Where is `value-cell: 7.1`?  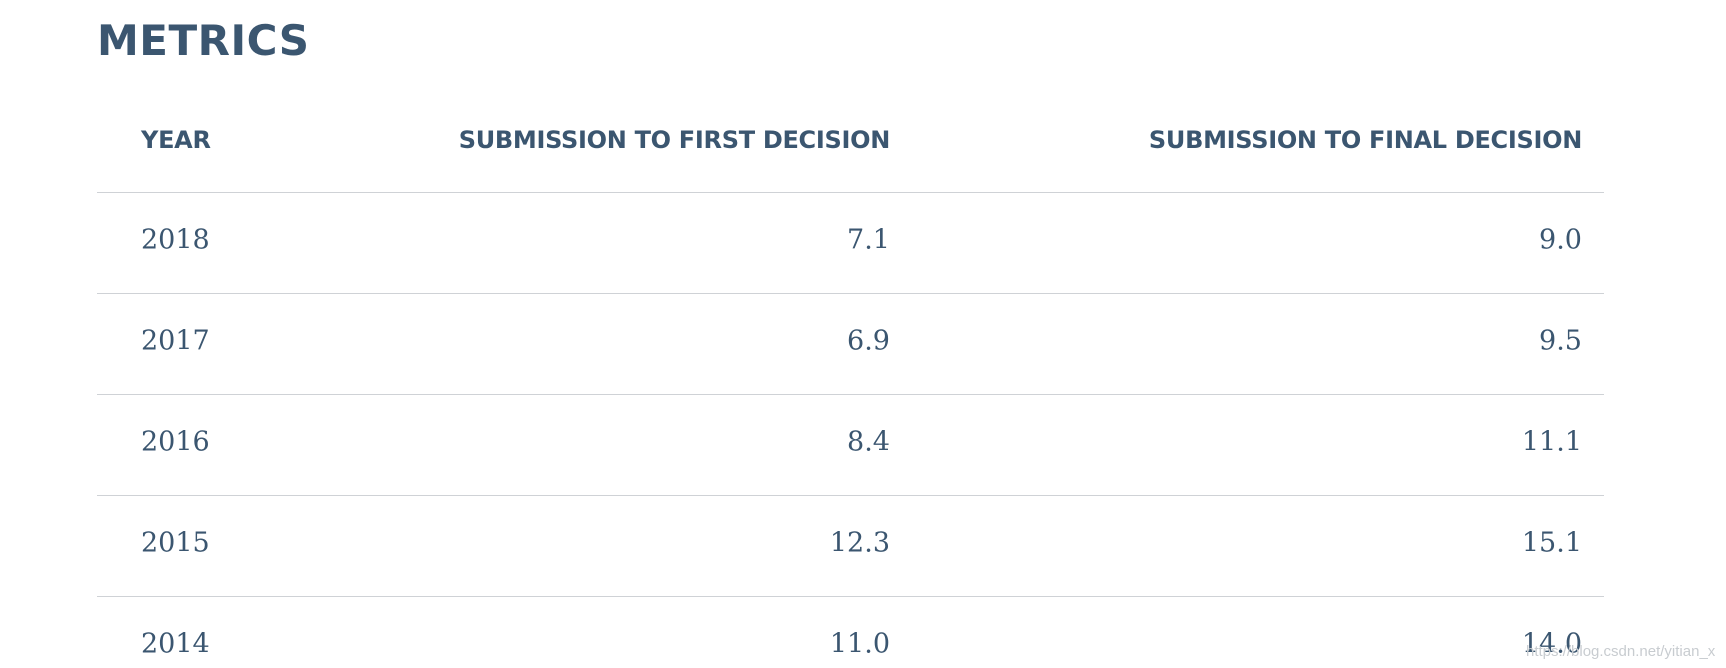
value-cell: 7.1 is located at coordinates (868, 240).